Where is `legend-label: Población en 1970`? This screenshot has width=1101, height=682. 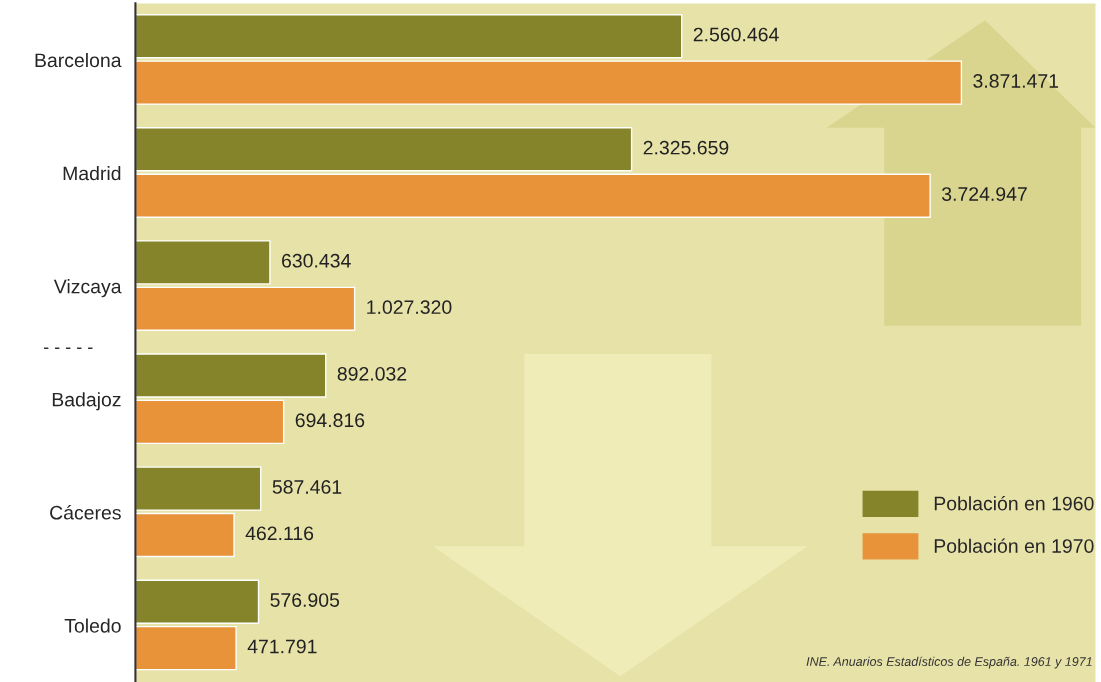 legend-label: Población en 1970 is located at coordinates (1014, 545).